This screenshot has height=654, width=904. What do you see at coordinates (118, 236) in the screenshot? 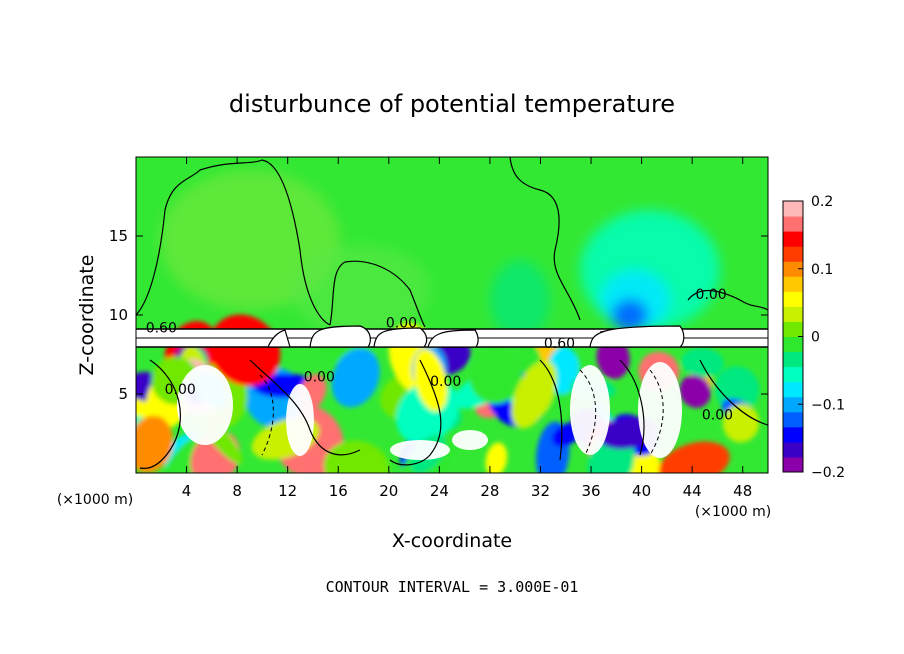
I see `y-tick-label: 15` at bounding box center [118, 236].